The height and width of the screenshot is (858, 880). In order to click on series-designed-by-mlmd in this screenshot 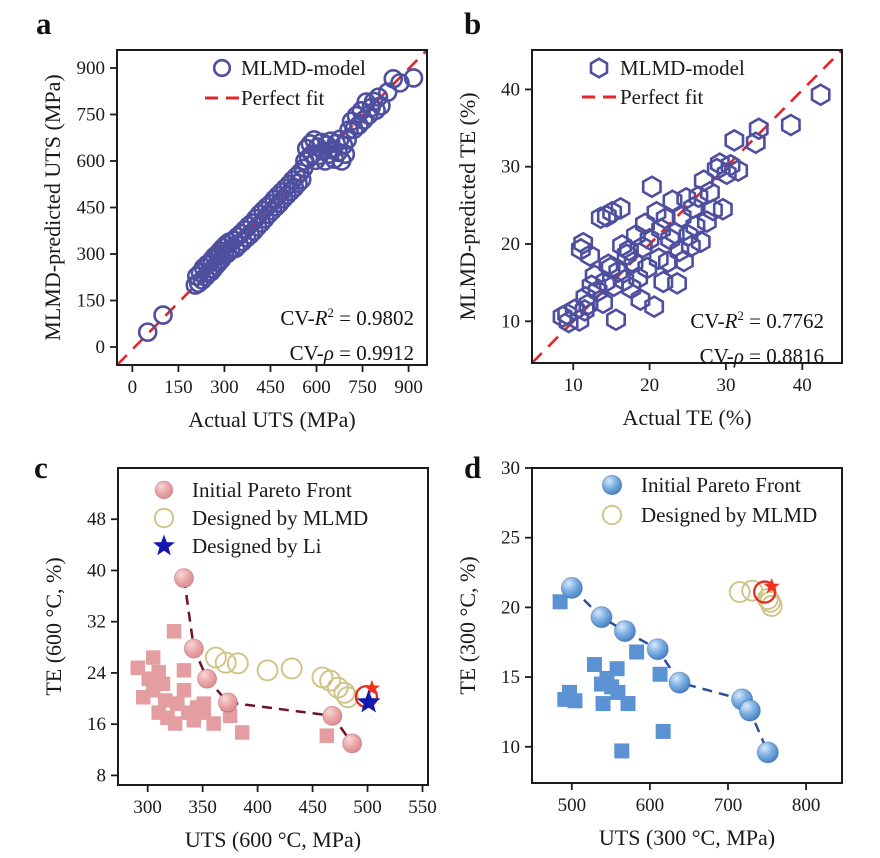, I will do `click(281, 677)`.